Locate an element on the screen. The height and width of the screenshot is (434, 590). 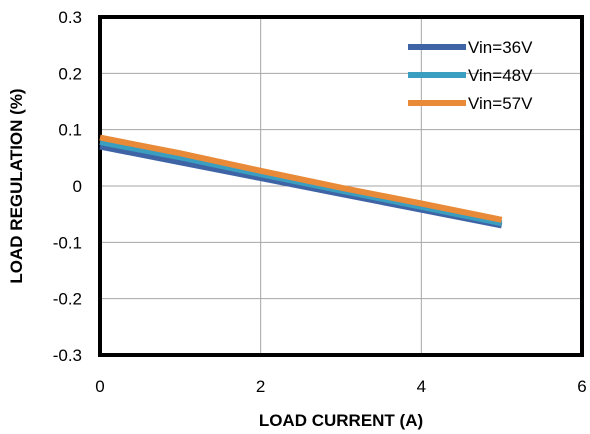
y-tick-label: 0.1 is located at coordinates (70, 130).